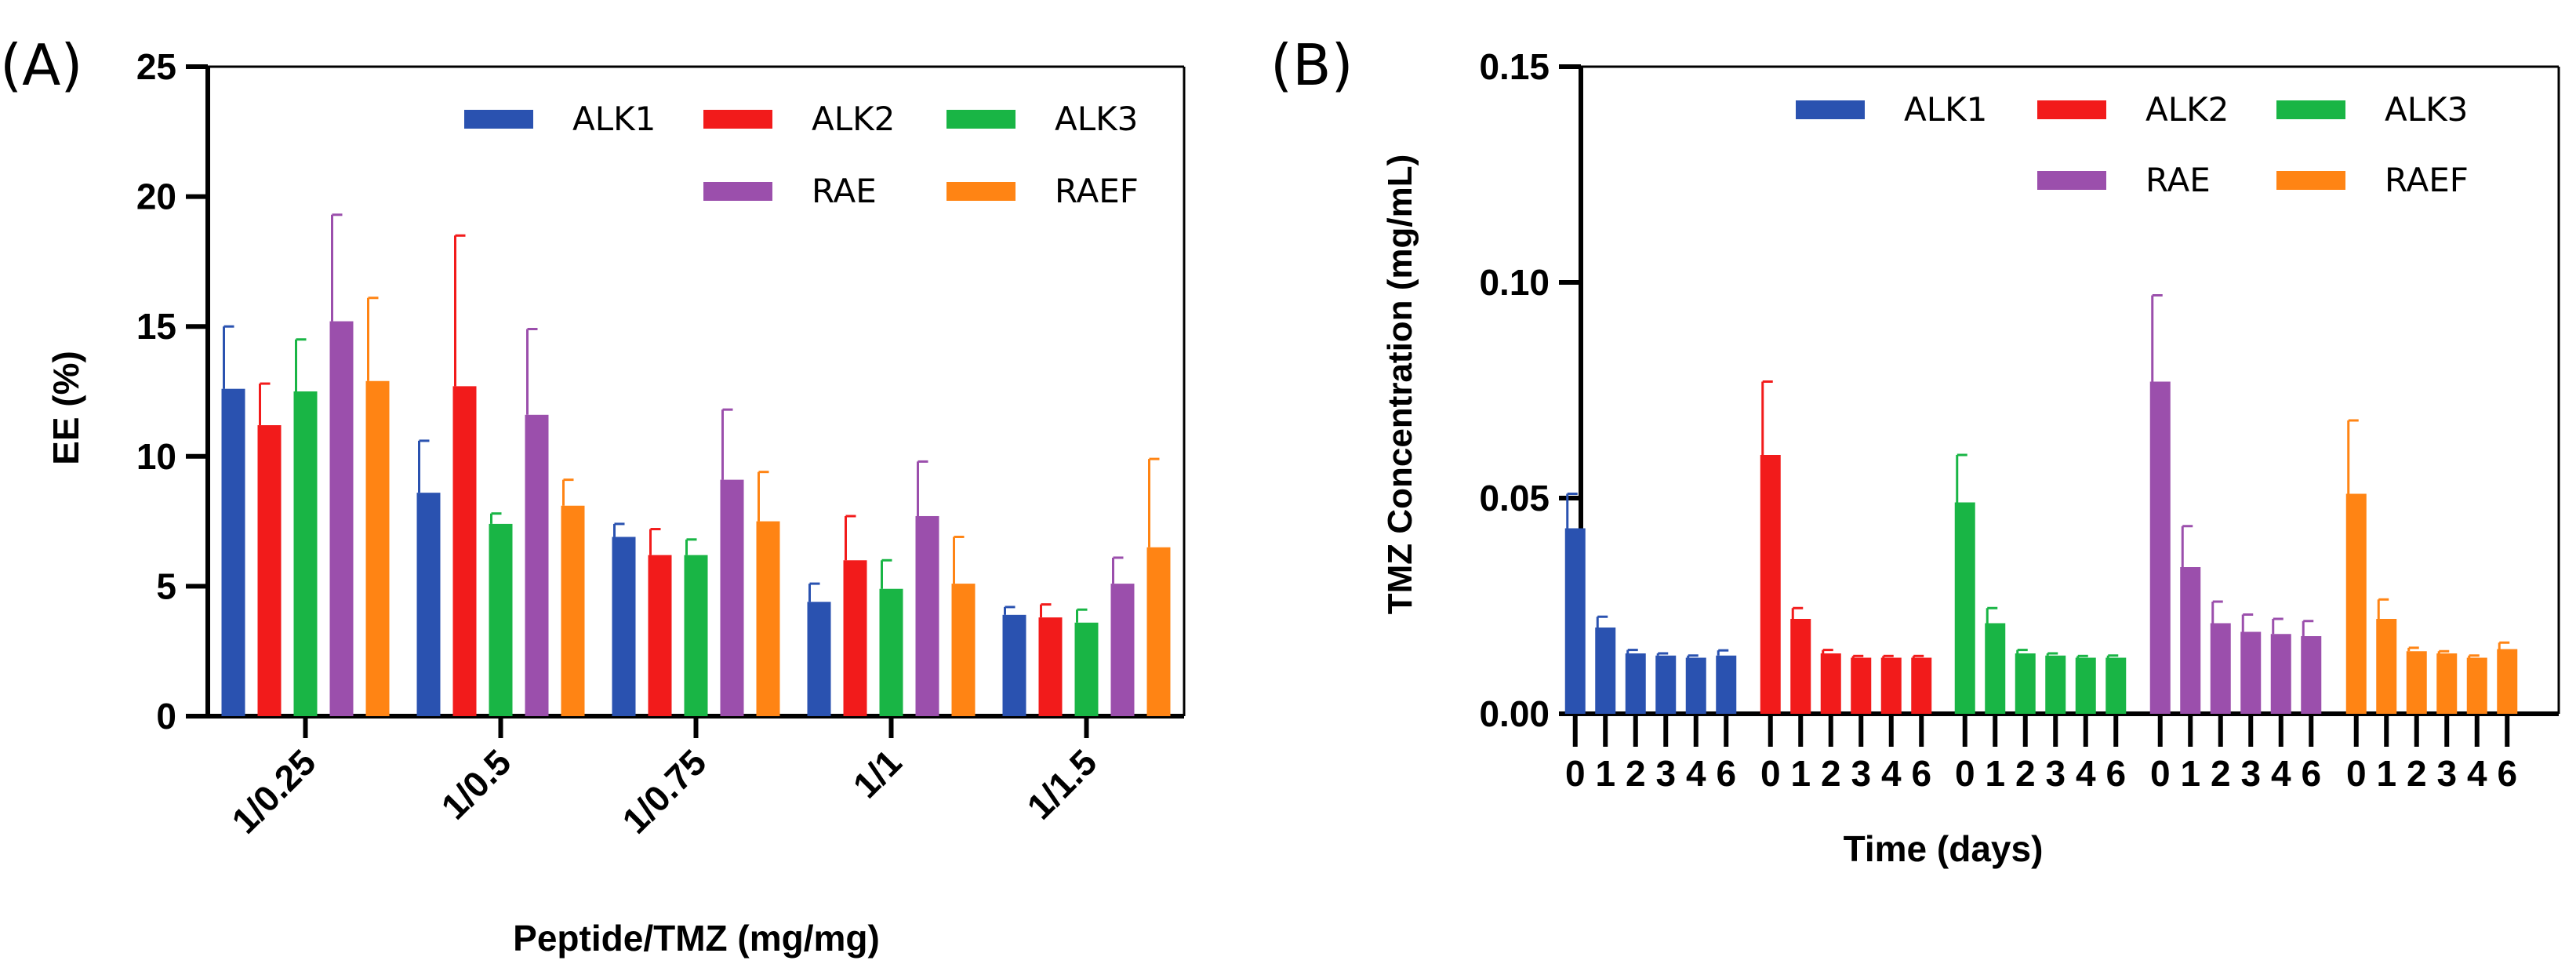 The height and width of the screenshot is (975, 2576). What do you see at coordinates (981, 191) in the screenshot?
I see `panel-a-legend-swatch-raef` at bounding box center [981, 191].